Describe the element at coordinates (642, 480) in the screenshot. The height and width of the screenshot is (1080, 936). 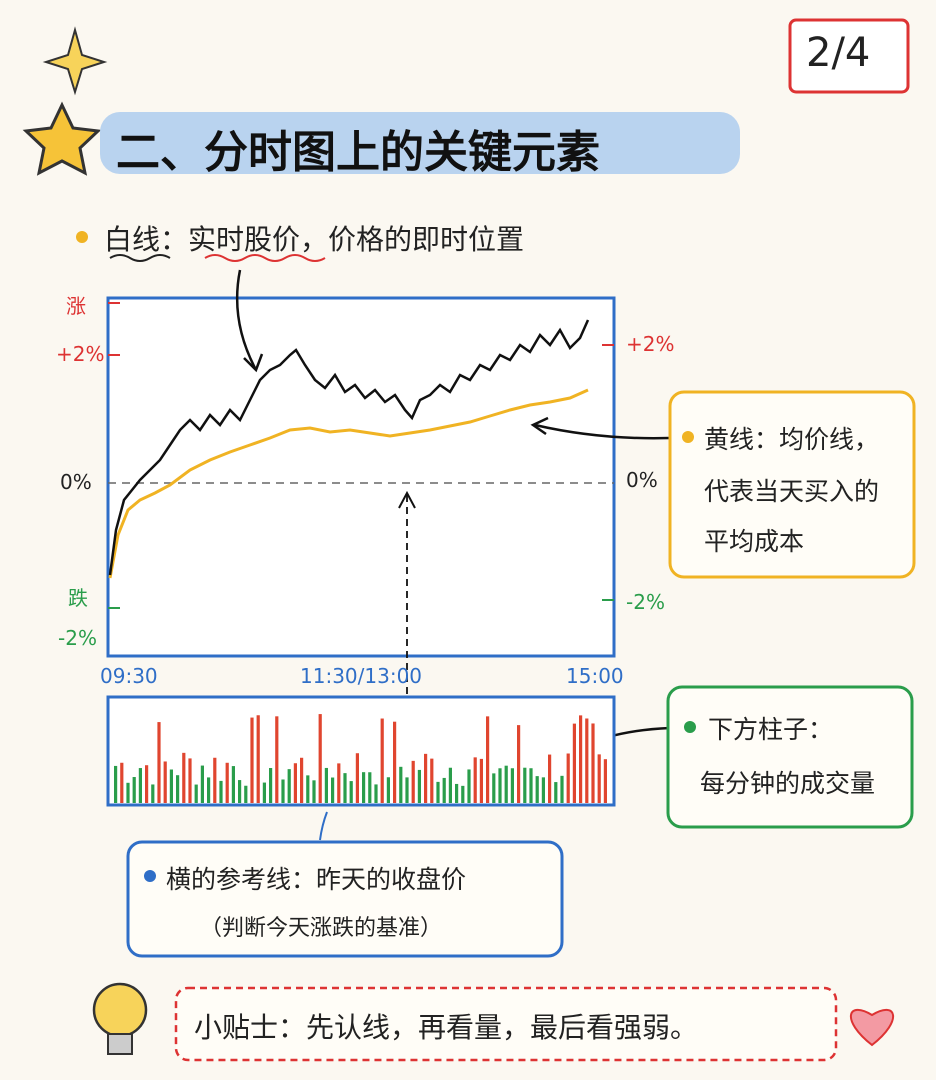
I see `axis-label: 0%` at that location.